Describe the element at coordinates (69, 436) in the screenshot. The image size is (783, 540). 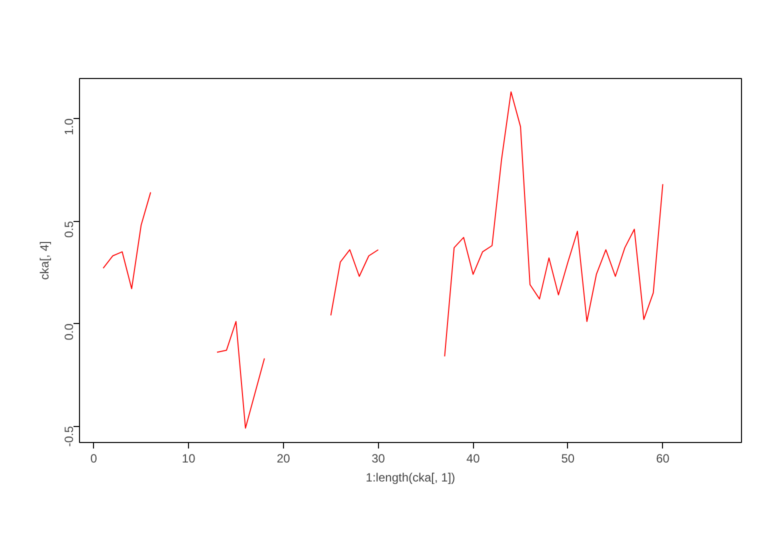
I see `y-tick-label: -0.5` at that location.